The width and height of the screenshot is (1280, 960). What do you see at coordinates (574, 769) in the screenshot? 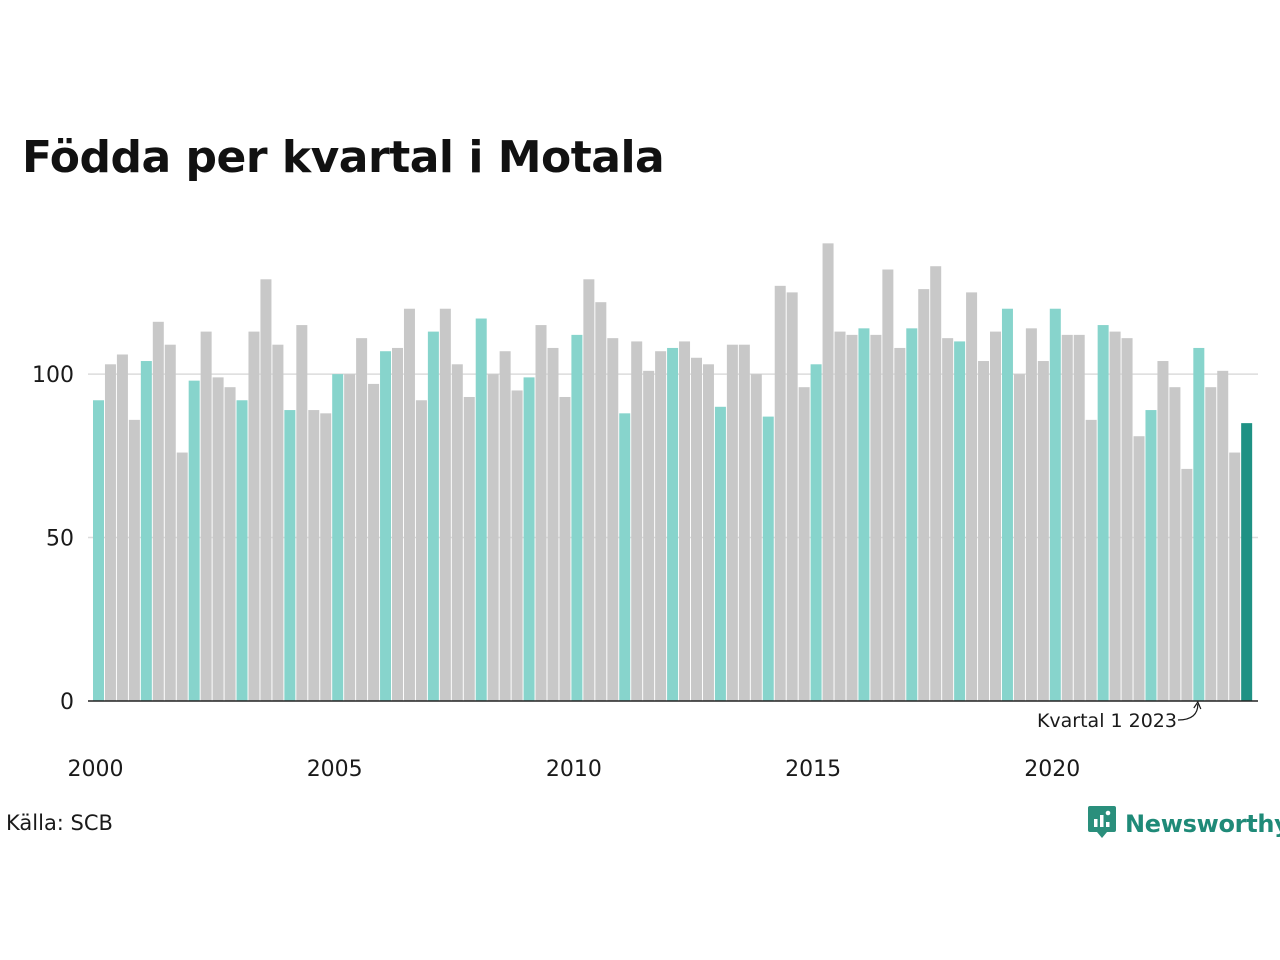
I see `x-tick-label: 2010` at bounding box center [574, 769].